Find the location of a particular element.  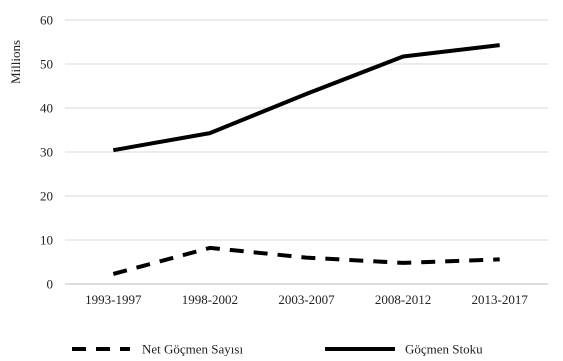

legend-label: Net Göçmen Sayısı is located at coordinates (192, 349).